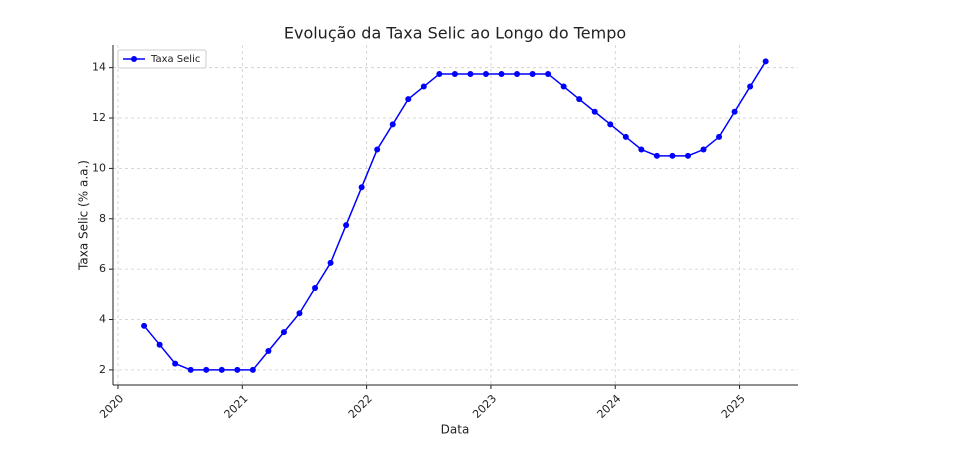 This screenshot has width=957, height=449. I want to click on legend-box, so click(162, 59).